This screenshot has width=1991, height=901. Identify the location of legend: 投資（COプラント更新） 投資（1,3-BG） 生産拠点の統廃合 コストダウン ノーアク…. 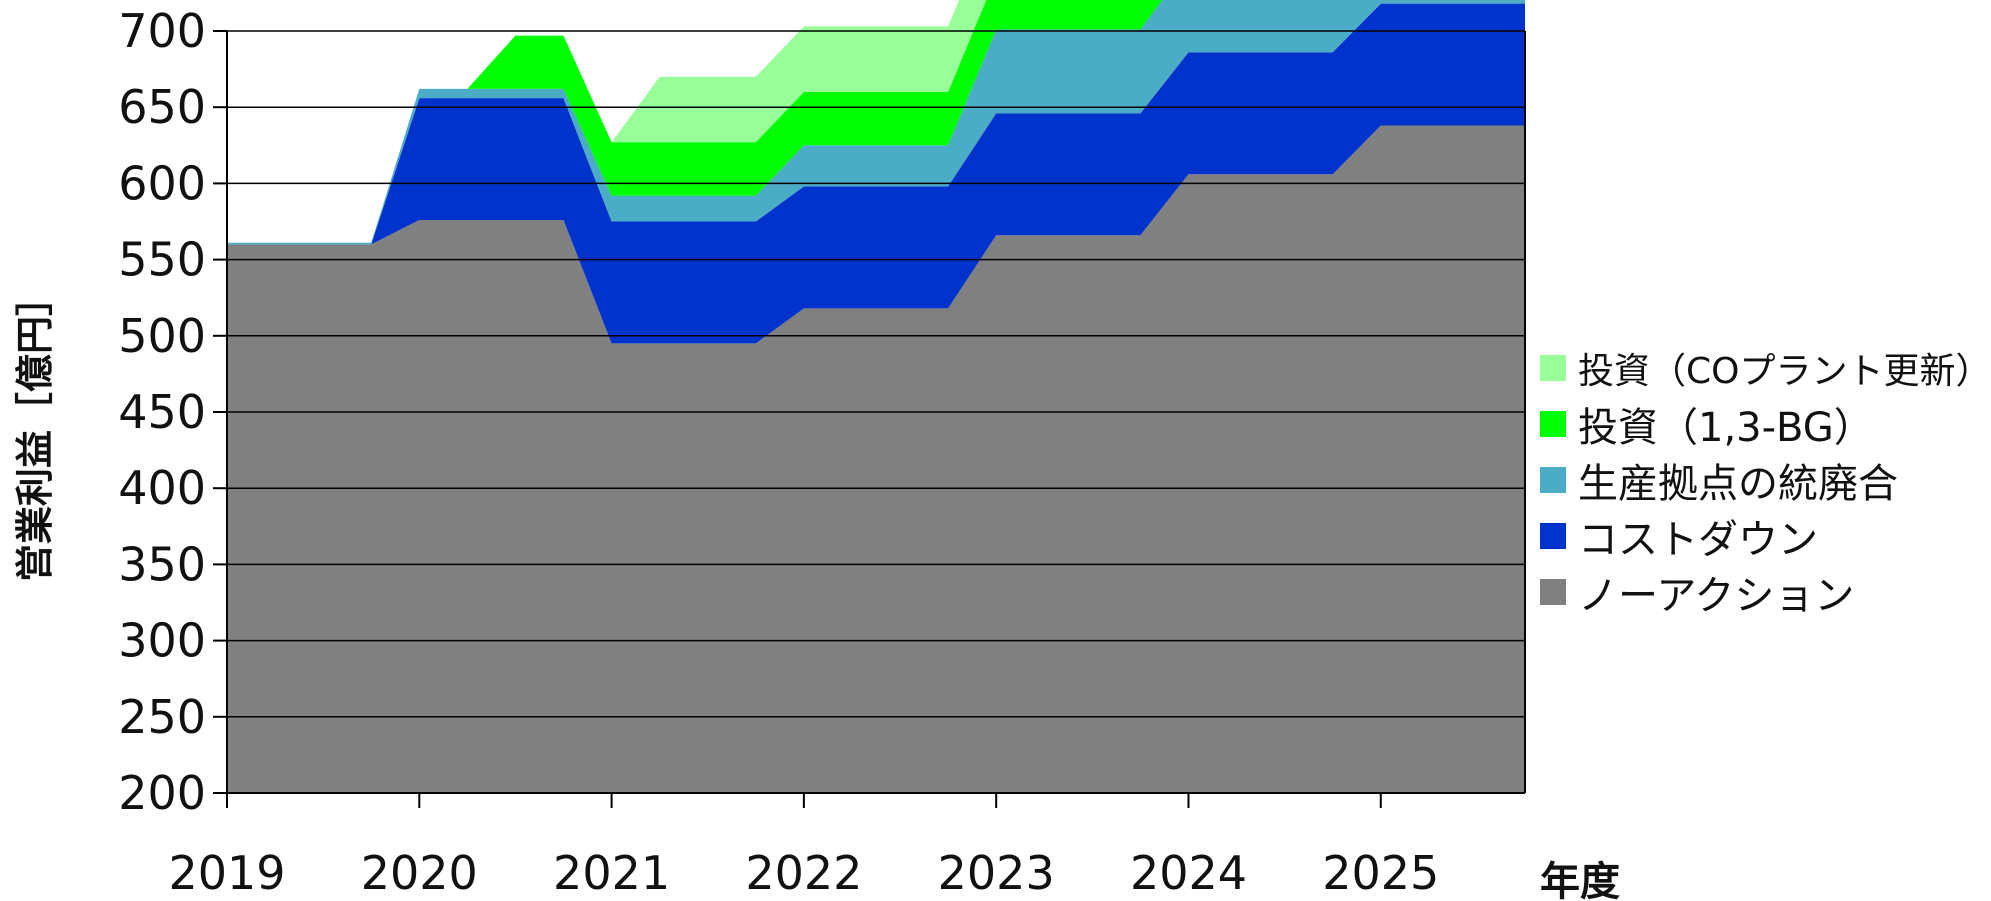
(1765, 480).